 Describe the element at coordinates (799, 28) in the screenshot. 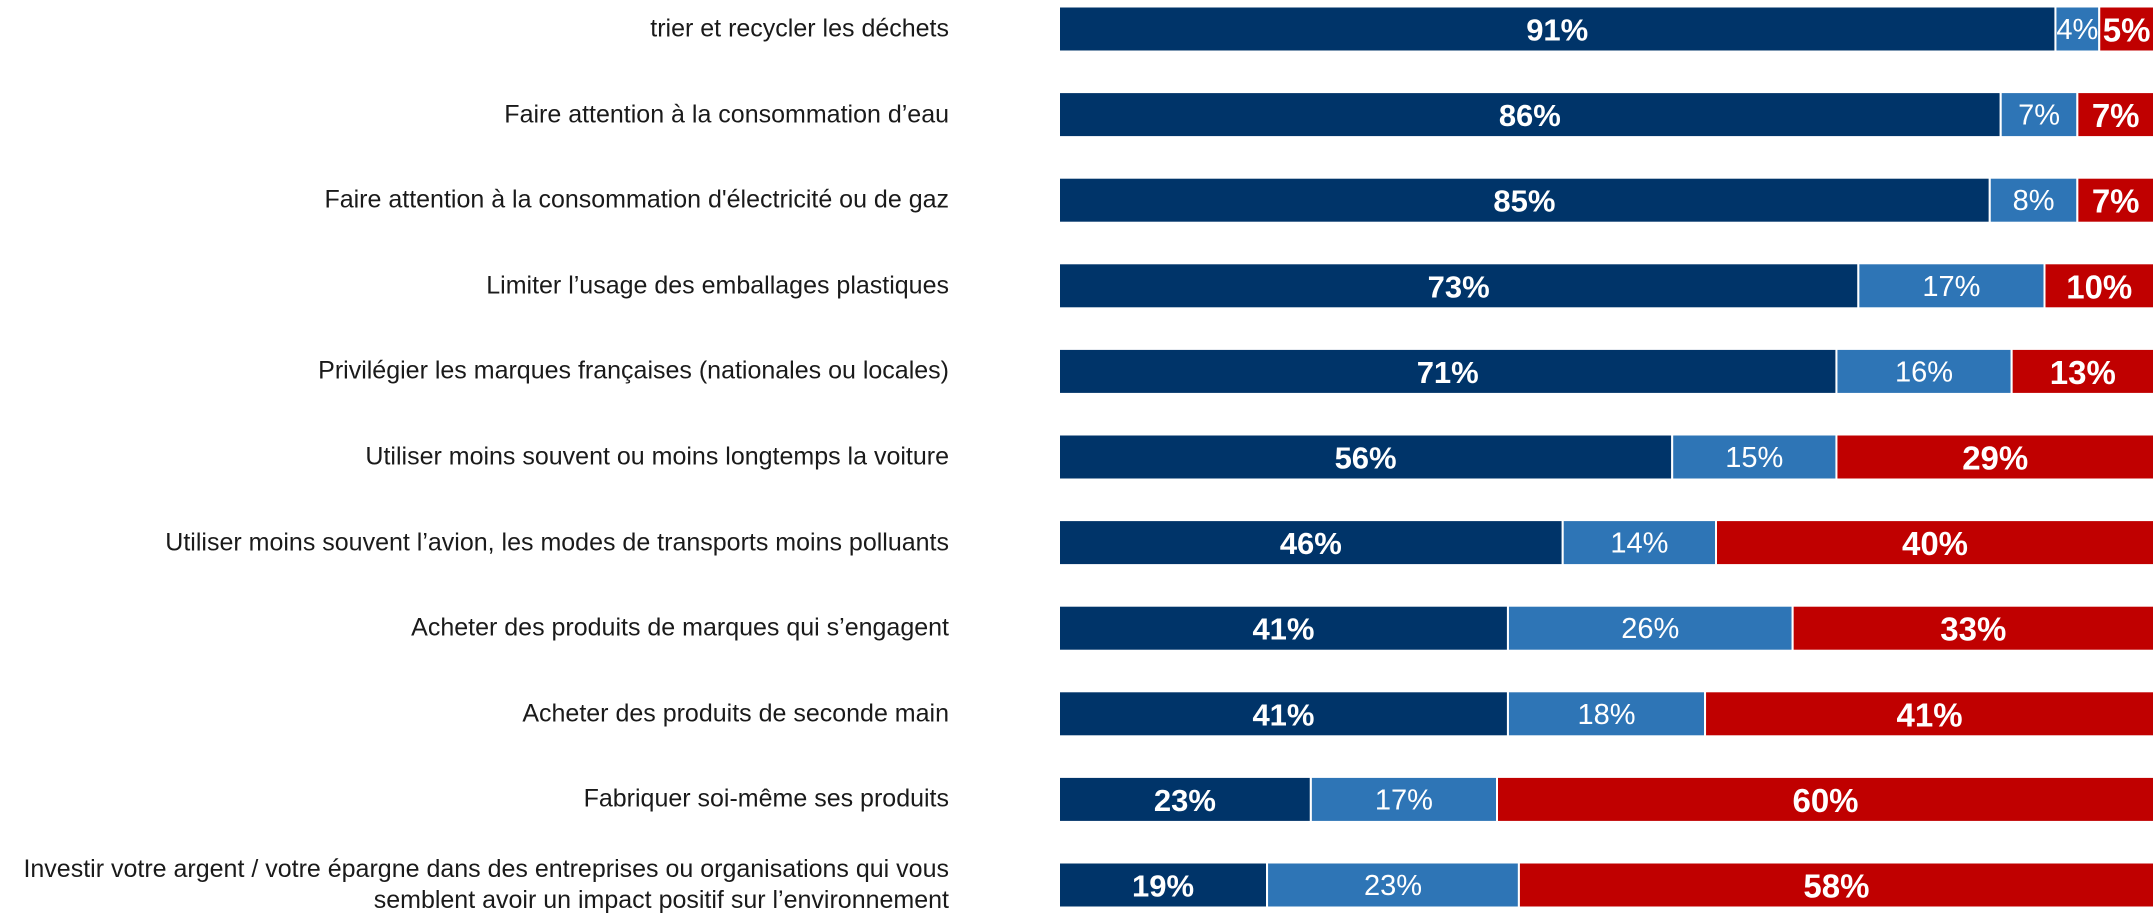

I see `category-label: trier et recycler les déchets` at that location.